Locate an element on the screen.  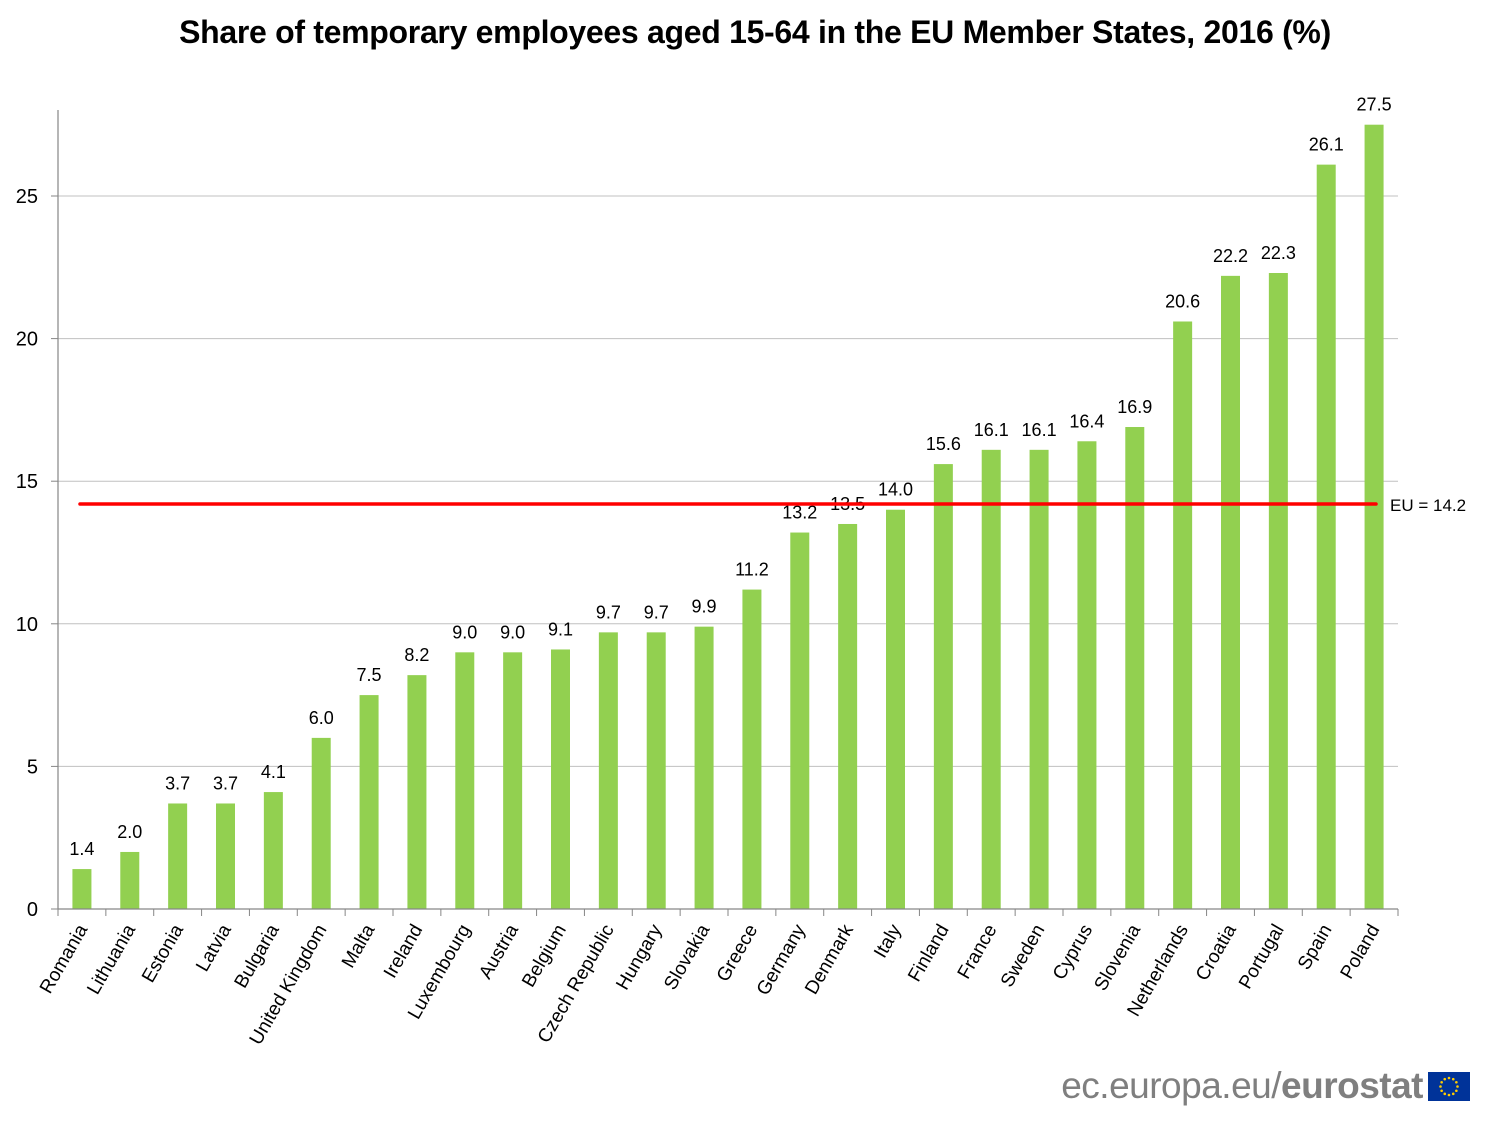
bar-sweden is located at coordinates (1039, 679).